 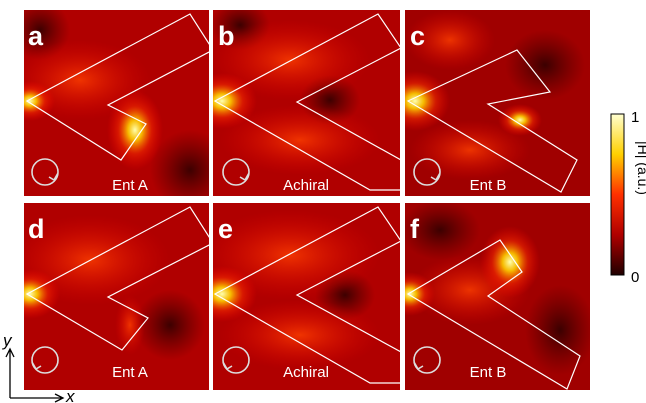 What do you see at coordinates (306, 296) in the screenshot?
I see `panel-e` at bounding box center [306, 296].